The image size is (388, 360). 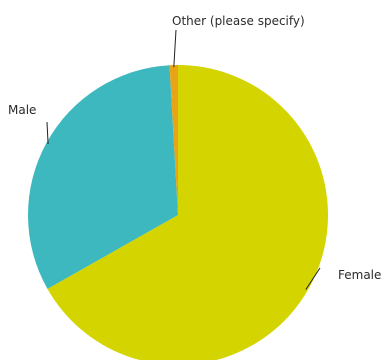 I want to click on slice-label-female: Female, so click(x=359, y=275).